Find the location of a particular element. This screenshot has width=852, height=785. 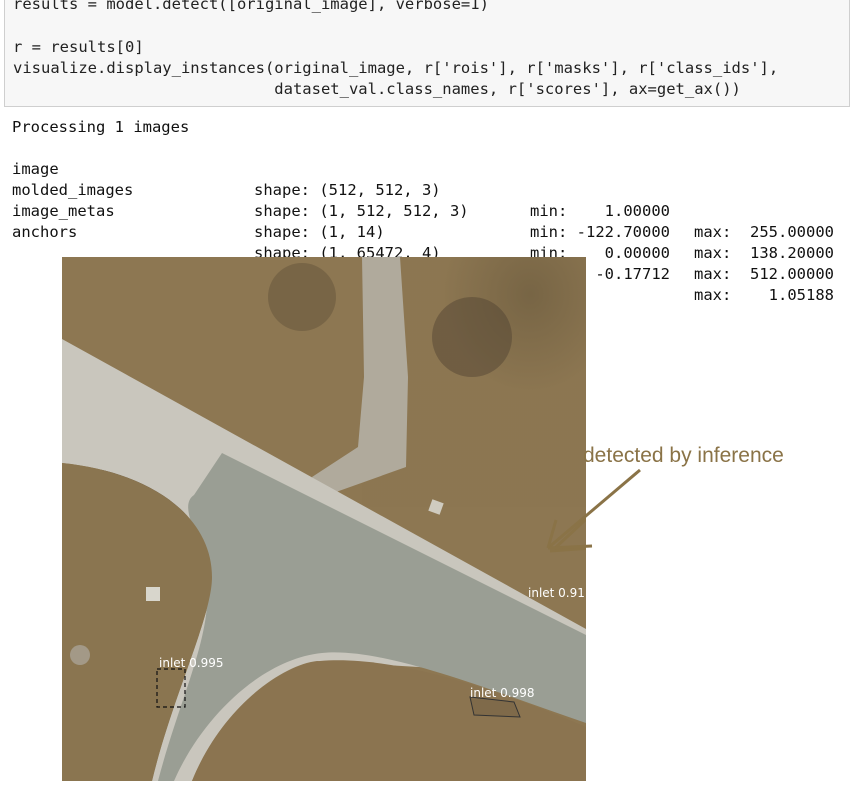

detection-label: inlet 0.91 is located at coordinates (556, 593).